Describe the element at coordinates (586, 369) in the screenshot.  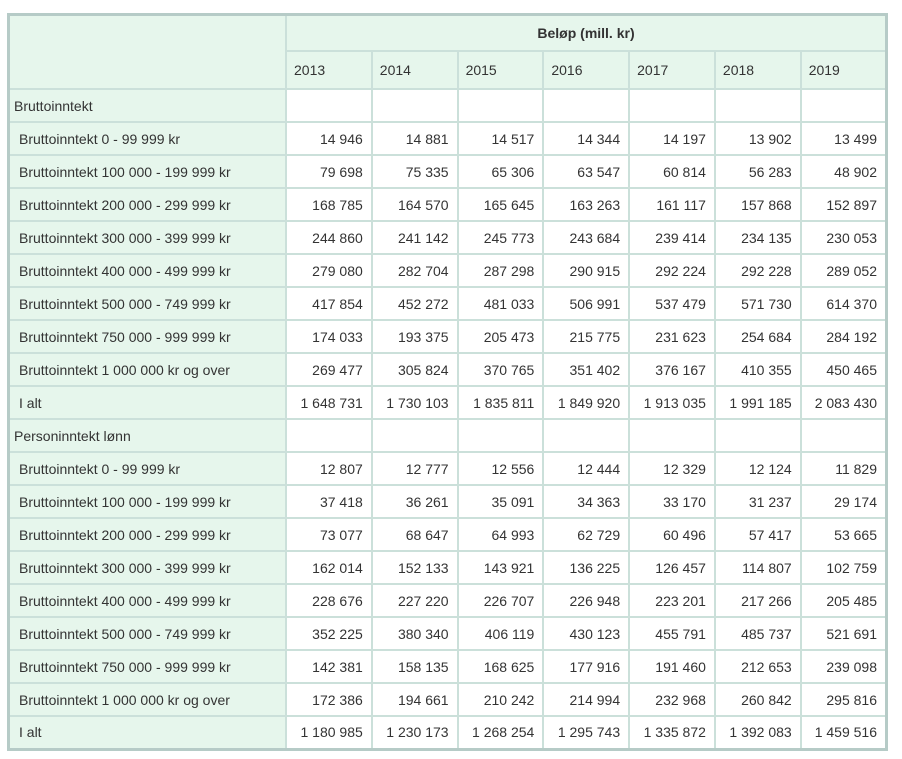
I see `value-cell: 351 402` at that location.